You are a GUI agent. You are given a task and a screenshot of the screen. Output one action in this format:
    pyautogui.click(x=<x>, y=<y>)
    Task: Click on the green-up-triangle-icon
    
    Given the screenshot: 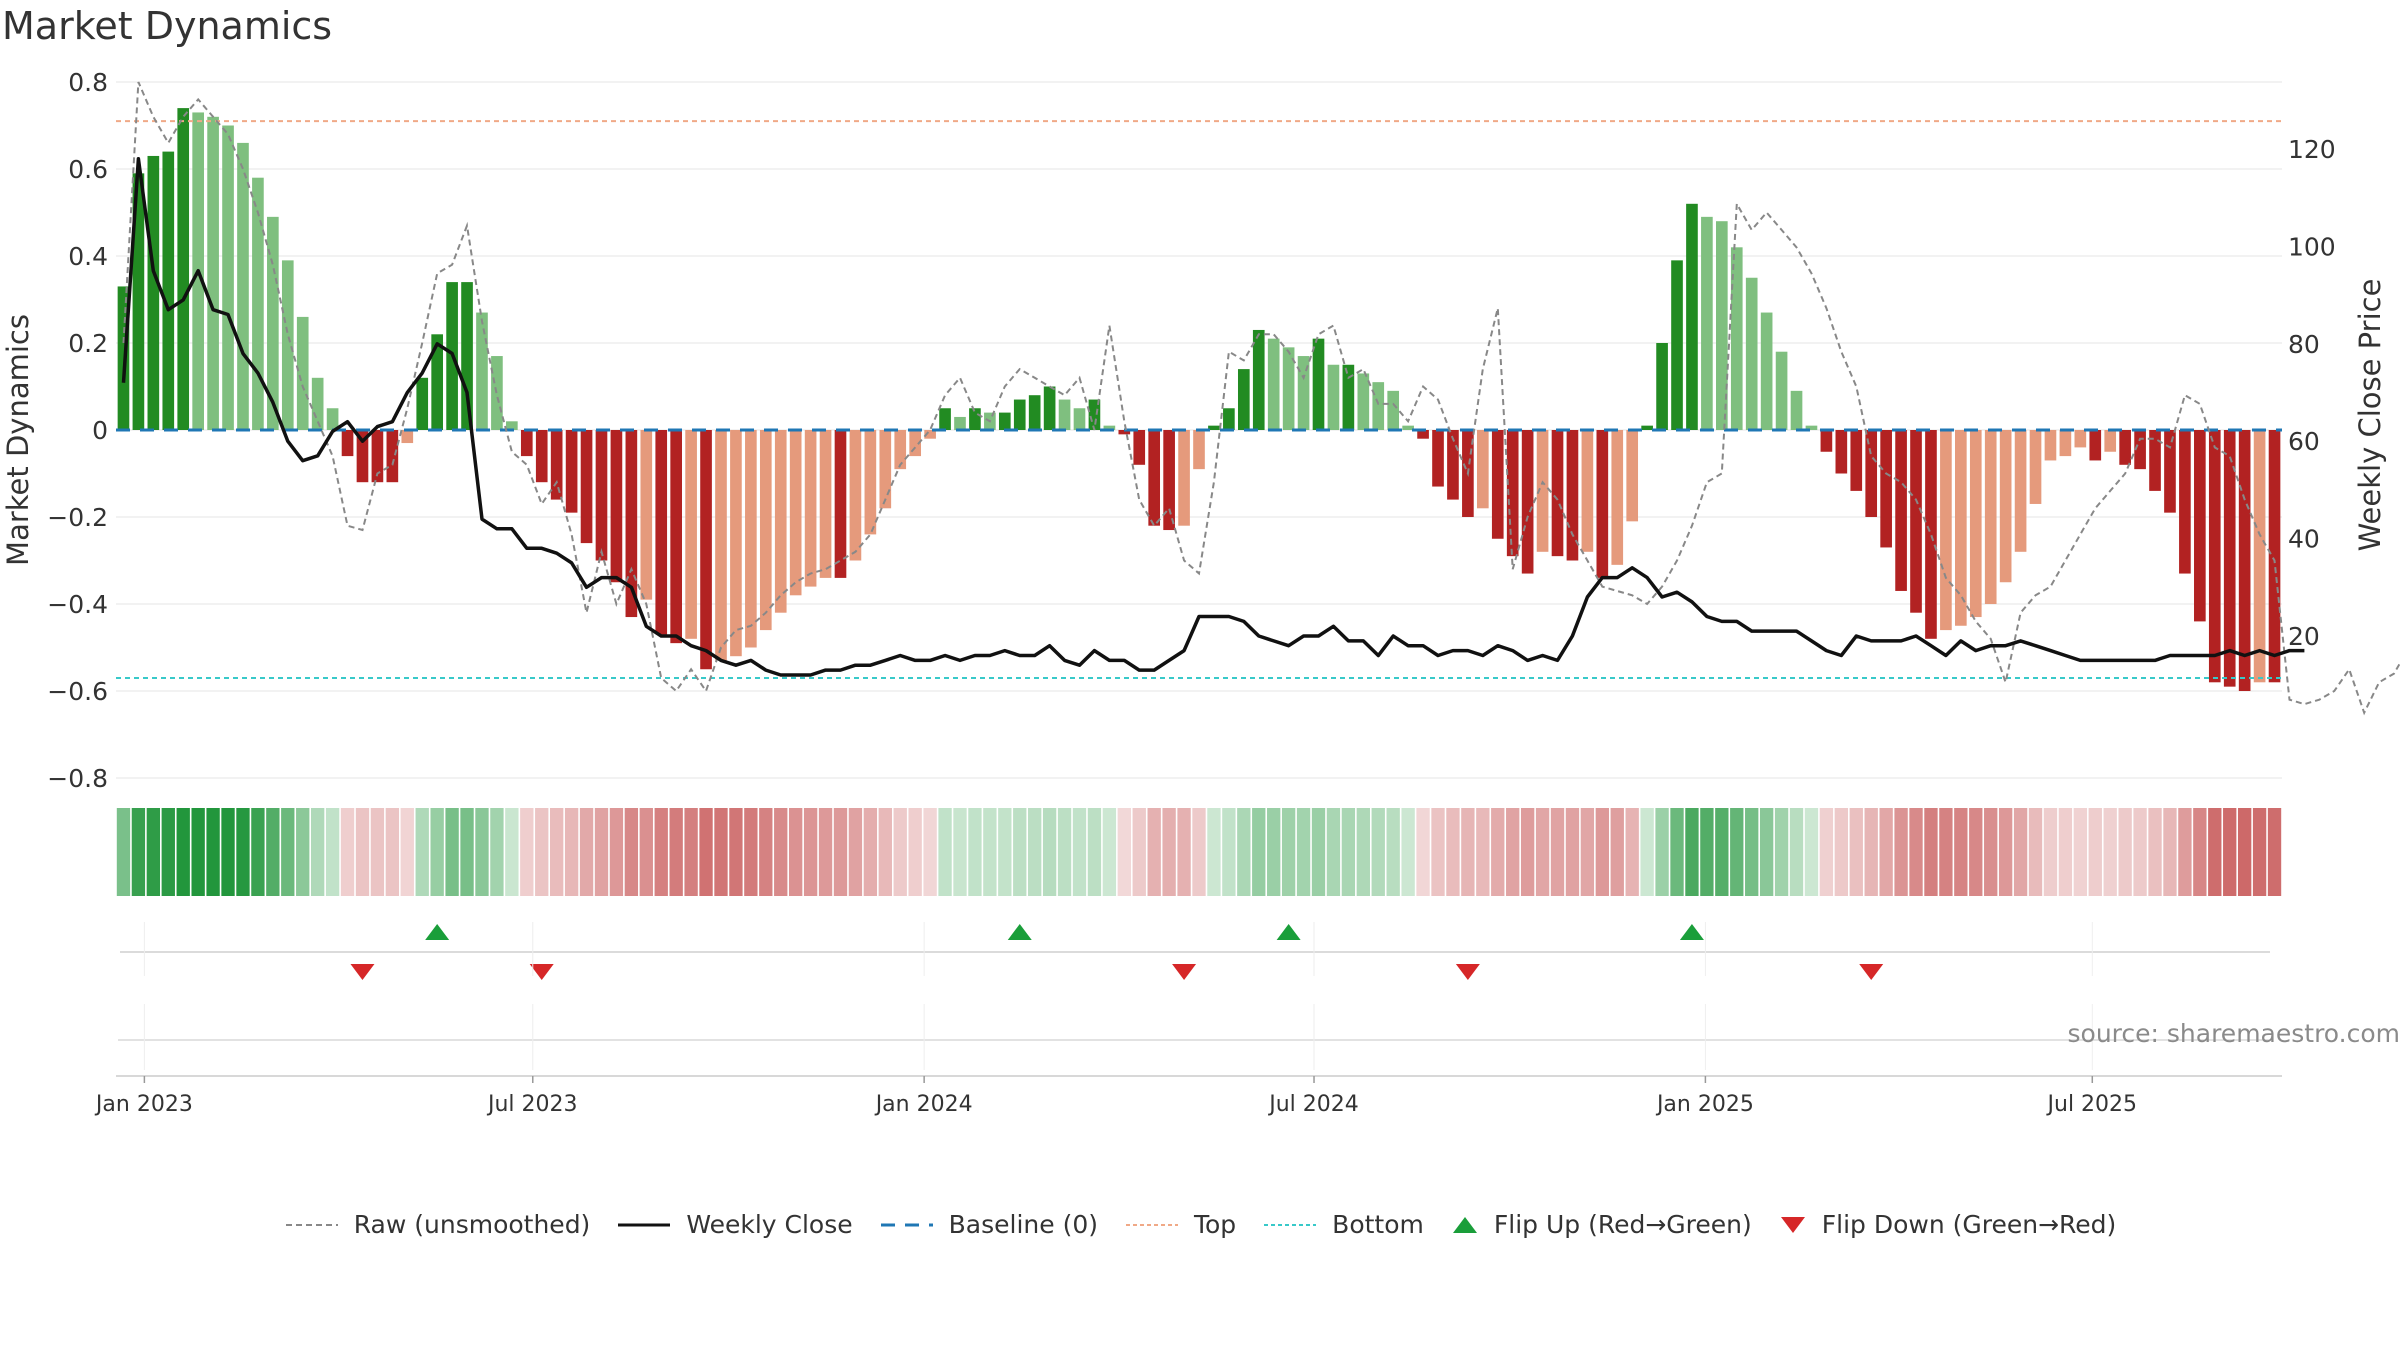 What is the action you would take?
    pyautogui.click(x=1464, y=1224)
    